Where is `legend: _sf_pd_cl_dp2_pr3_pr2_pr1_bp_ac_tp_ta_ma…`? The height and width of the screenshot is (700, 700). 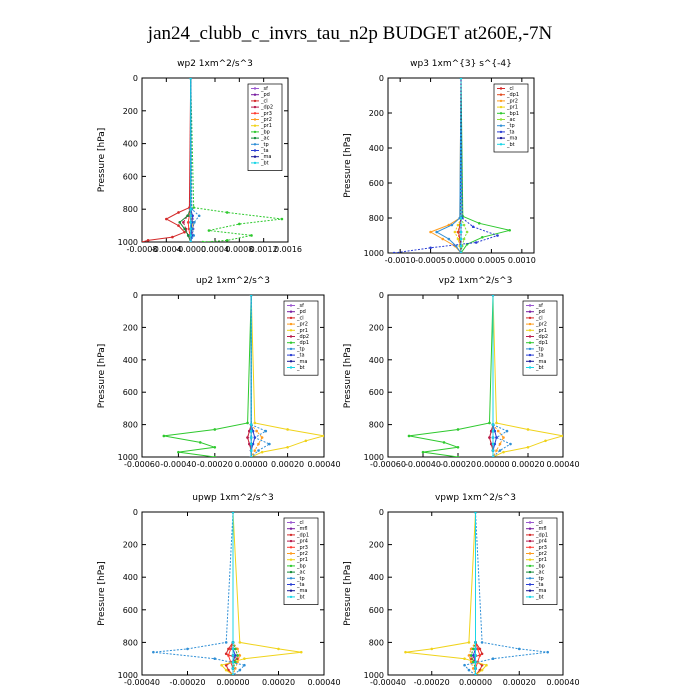
legend: _sf_pd_cl_dp2_pr3_pr2_pr1_bp_ac_tp_ta_ma… is located at coordinates (265, 127).